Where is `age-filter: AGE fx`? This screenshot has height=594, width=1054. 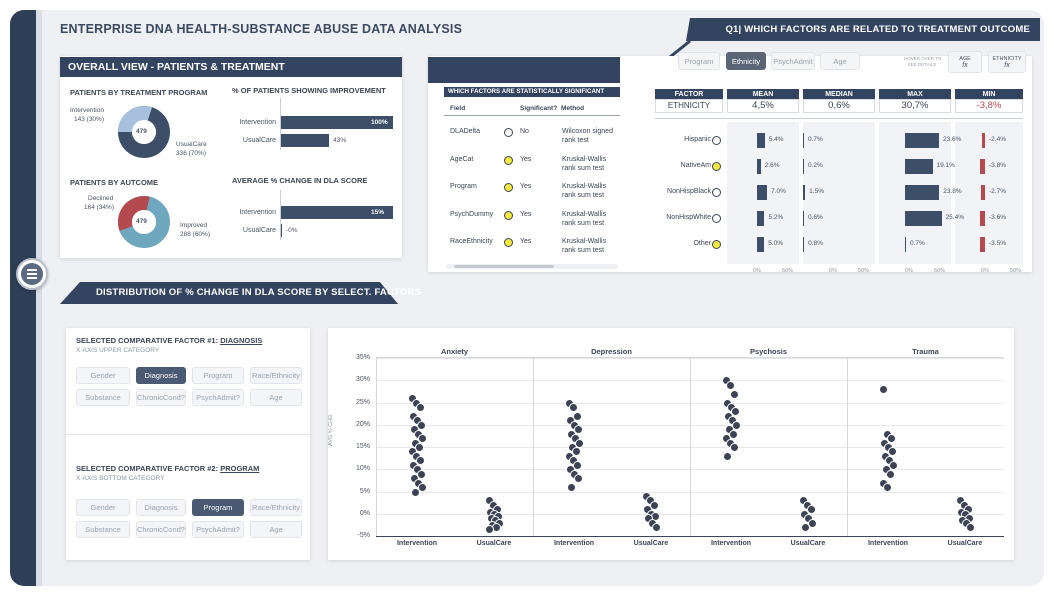
age-filter: AGE fx is located at coordinates (965, 62).